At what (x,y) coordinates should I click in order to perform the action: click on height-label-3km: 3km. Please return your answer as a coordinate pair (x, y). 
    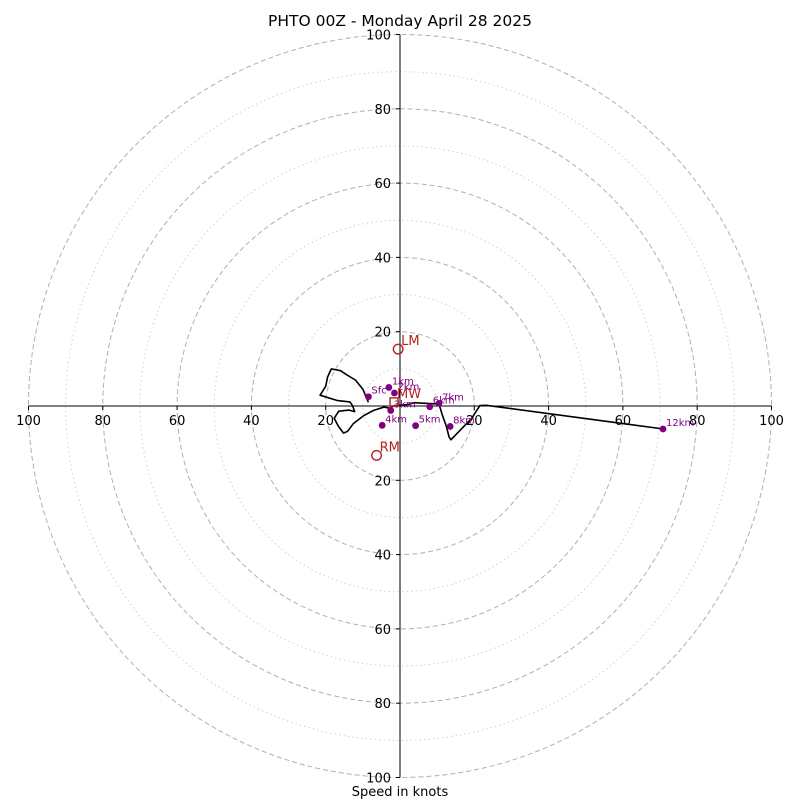
    Looking at the image, I should click on (405, 404).